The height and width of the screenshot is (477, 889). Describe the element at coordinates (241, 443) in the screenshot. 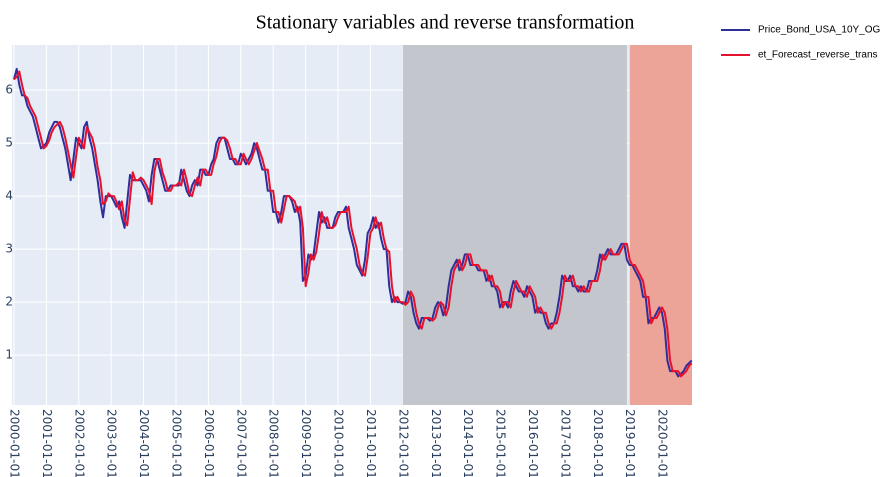

I see `x-tick-label: 2007-01-01` at that location.